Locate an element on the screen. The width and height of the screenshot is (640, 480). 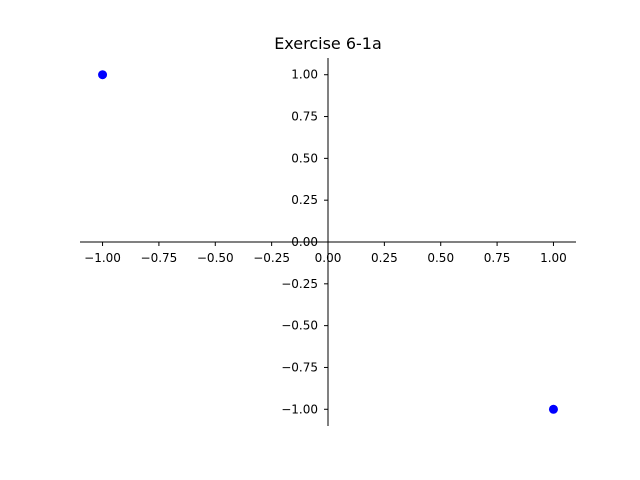
y-tick-label: 0.00 is located at coordinates (304, 242).